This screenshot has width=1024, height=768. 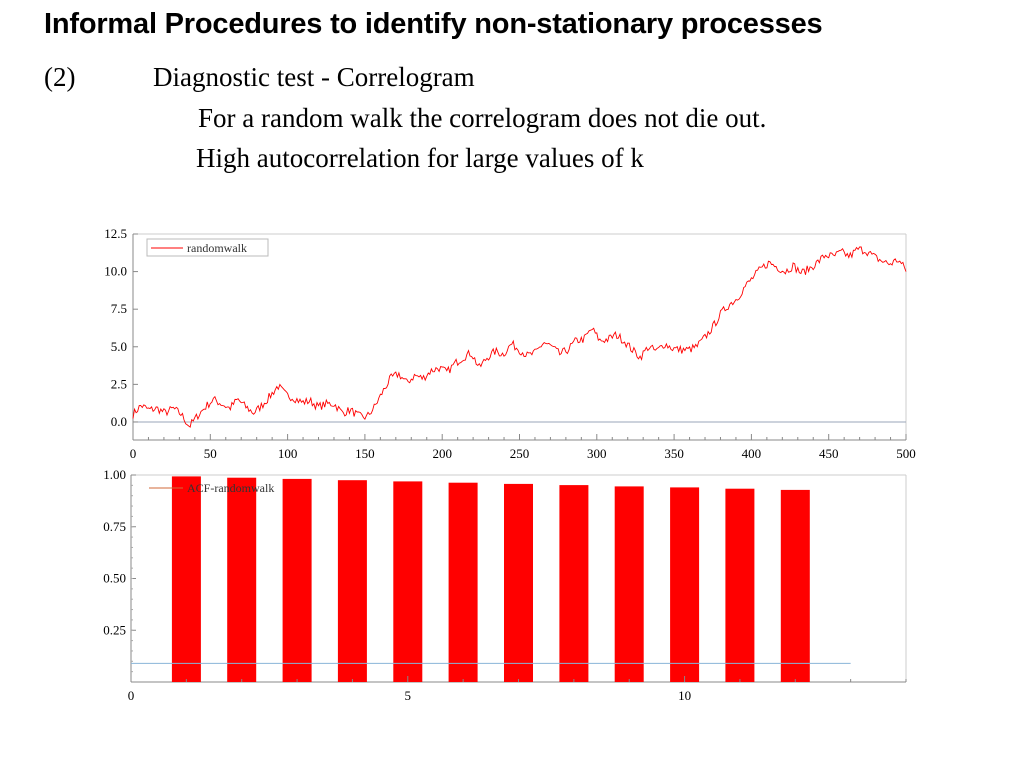 I want to click on x-tick-label: 200, so click(x=442, y=453).